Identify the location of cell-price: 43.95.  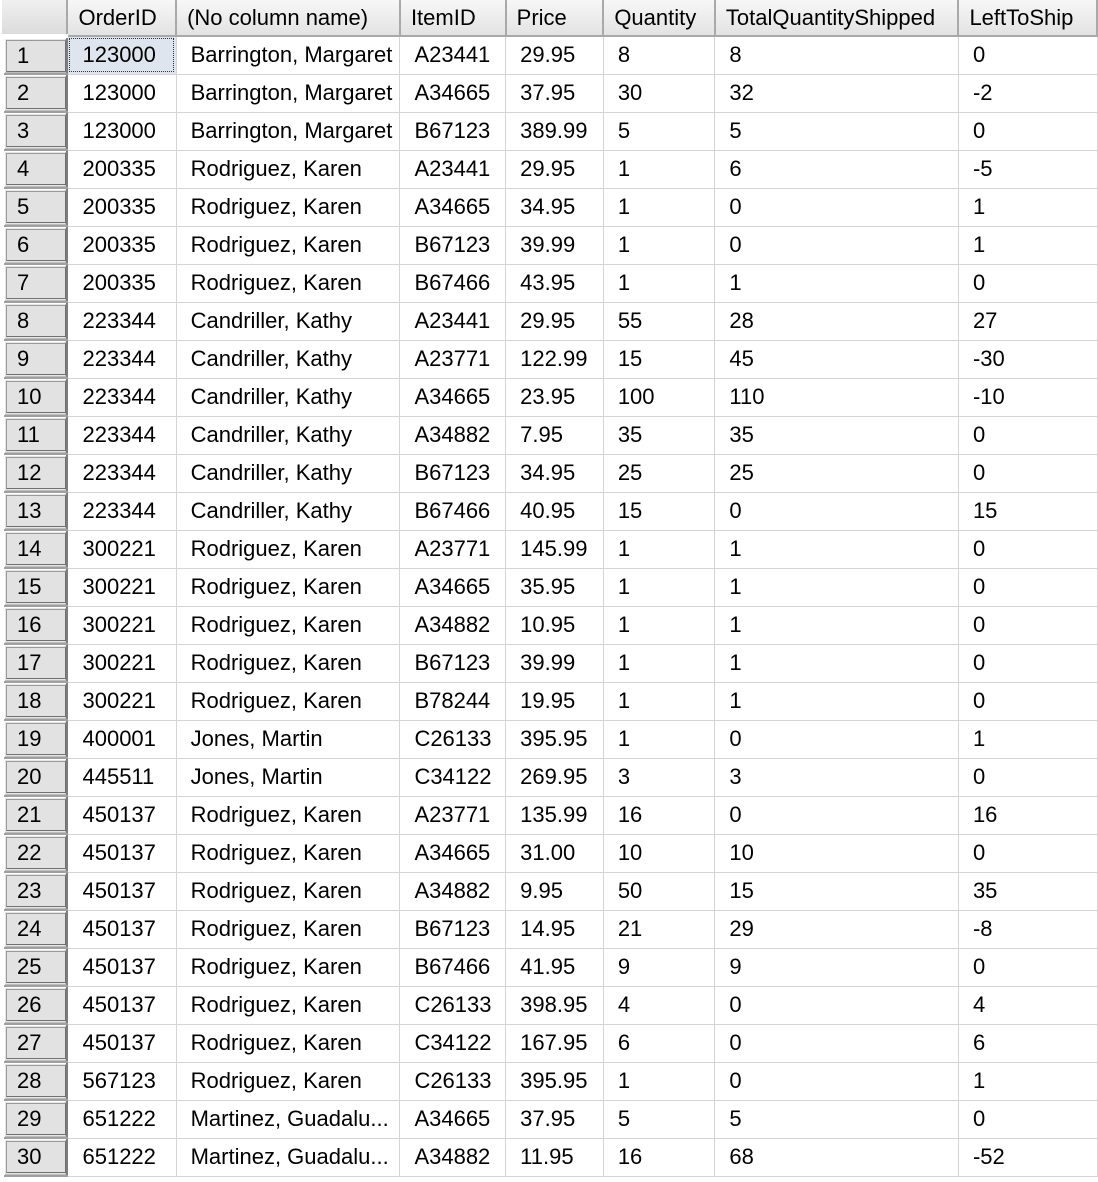
(554, 283).